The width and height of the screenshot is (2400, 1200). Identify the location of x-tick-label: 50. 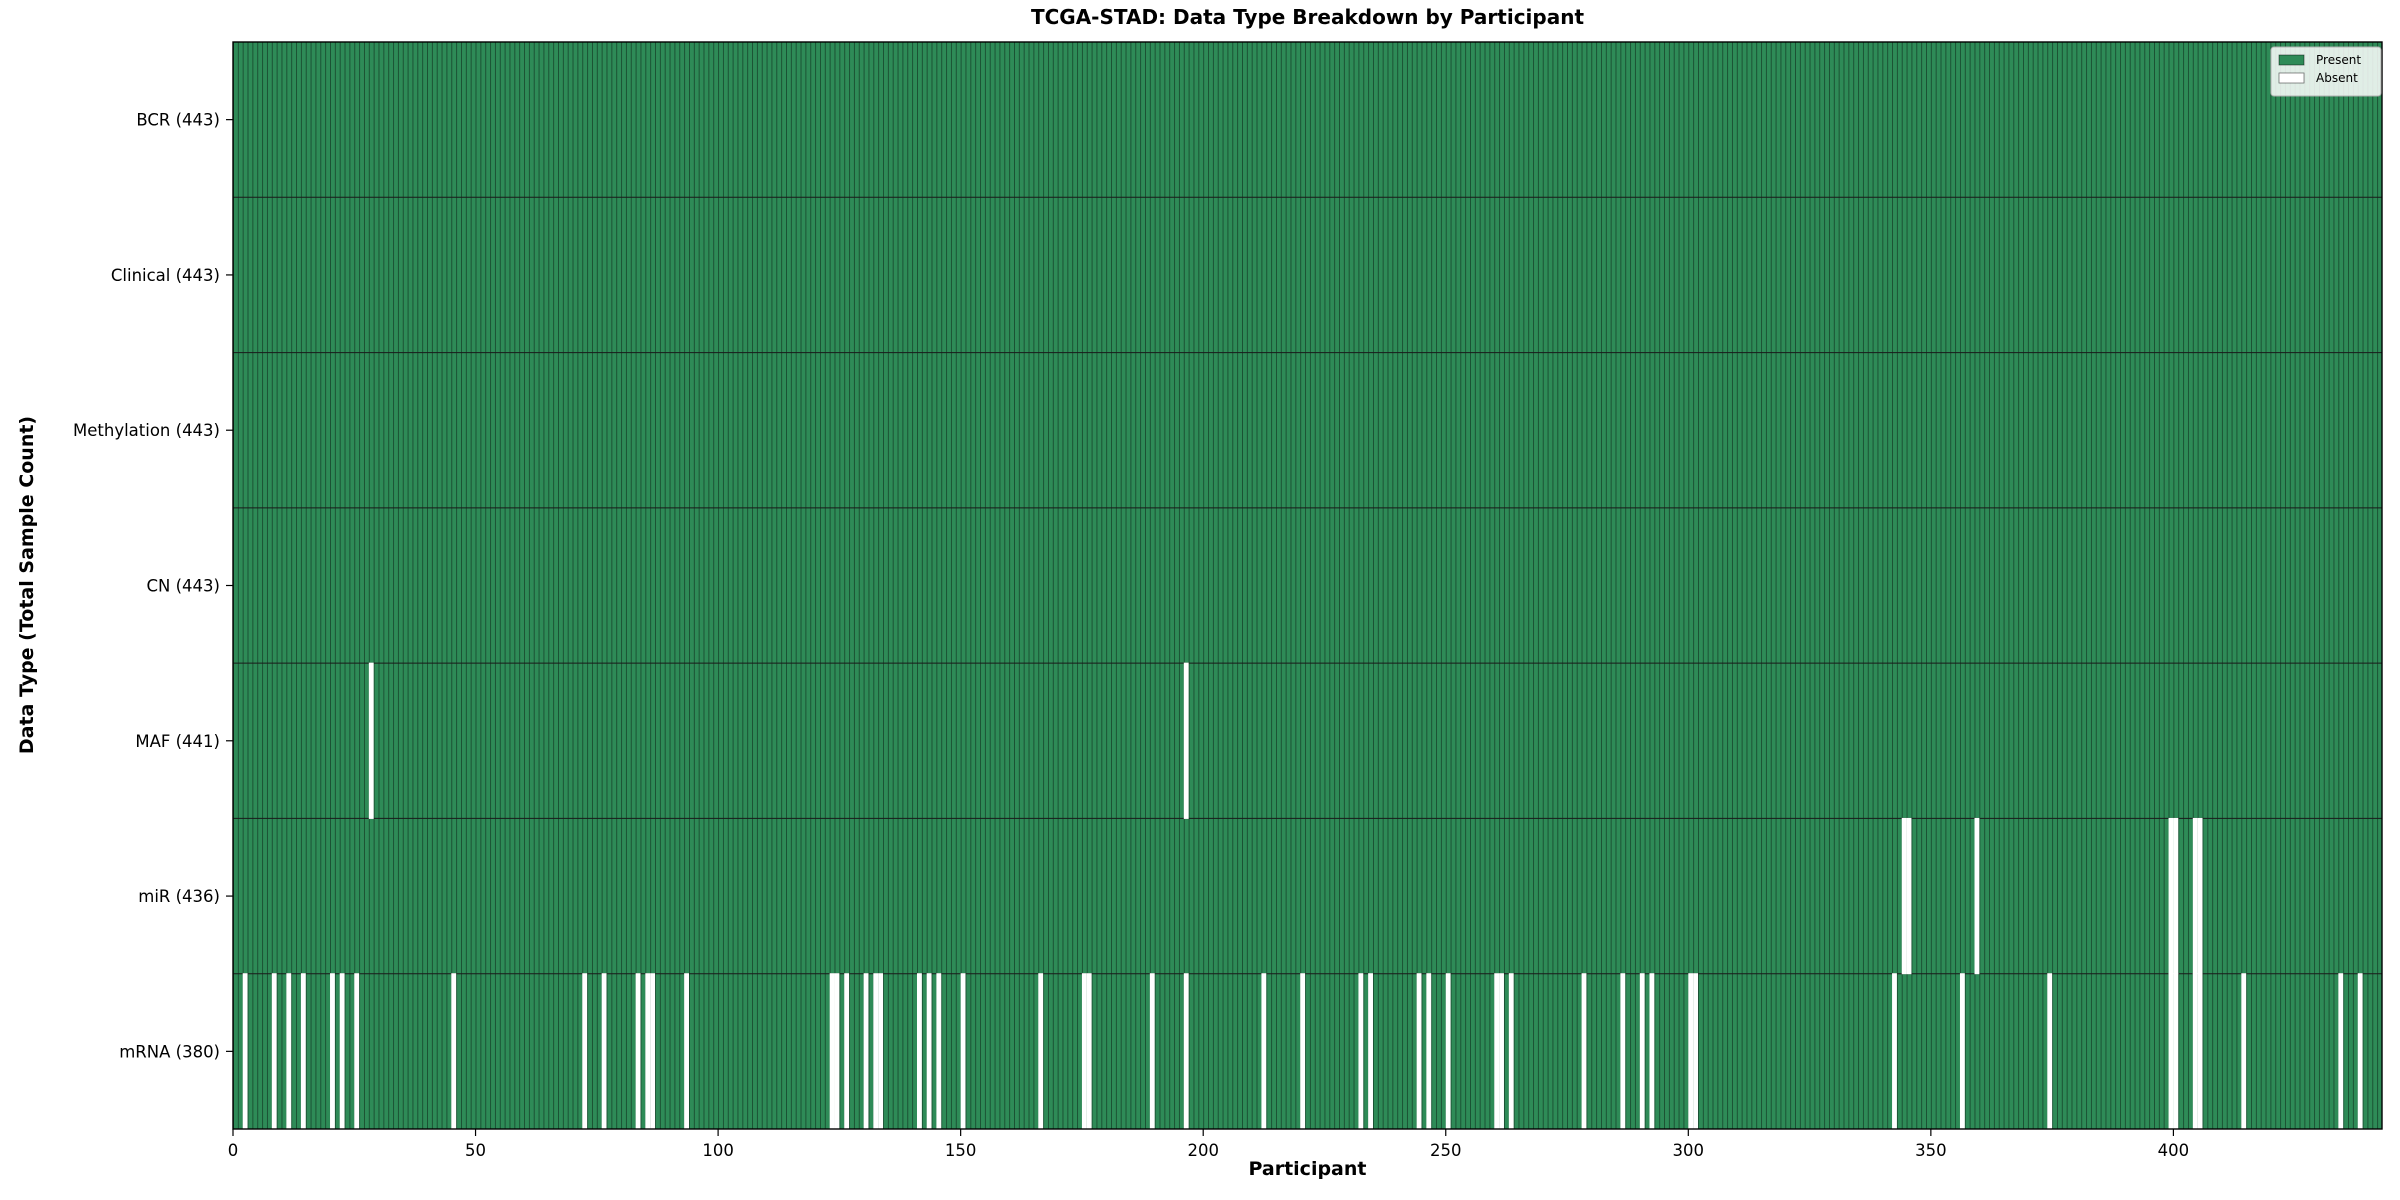
(475, 1150).